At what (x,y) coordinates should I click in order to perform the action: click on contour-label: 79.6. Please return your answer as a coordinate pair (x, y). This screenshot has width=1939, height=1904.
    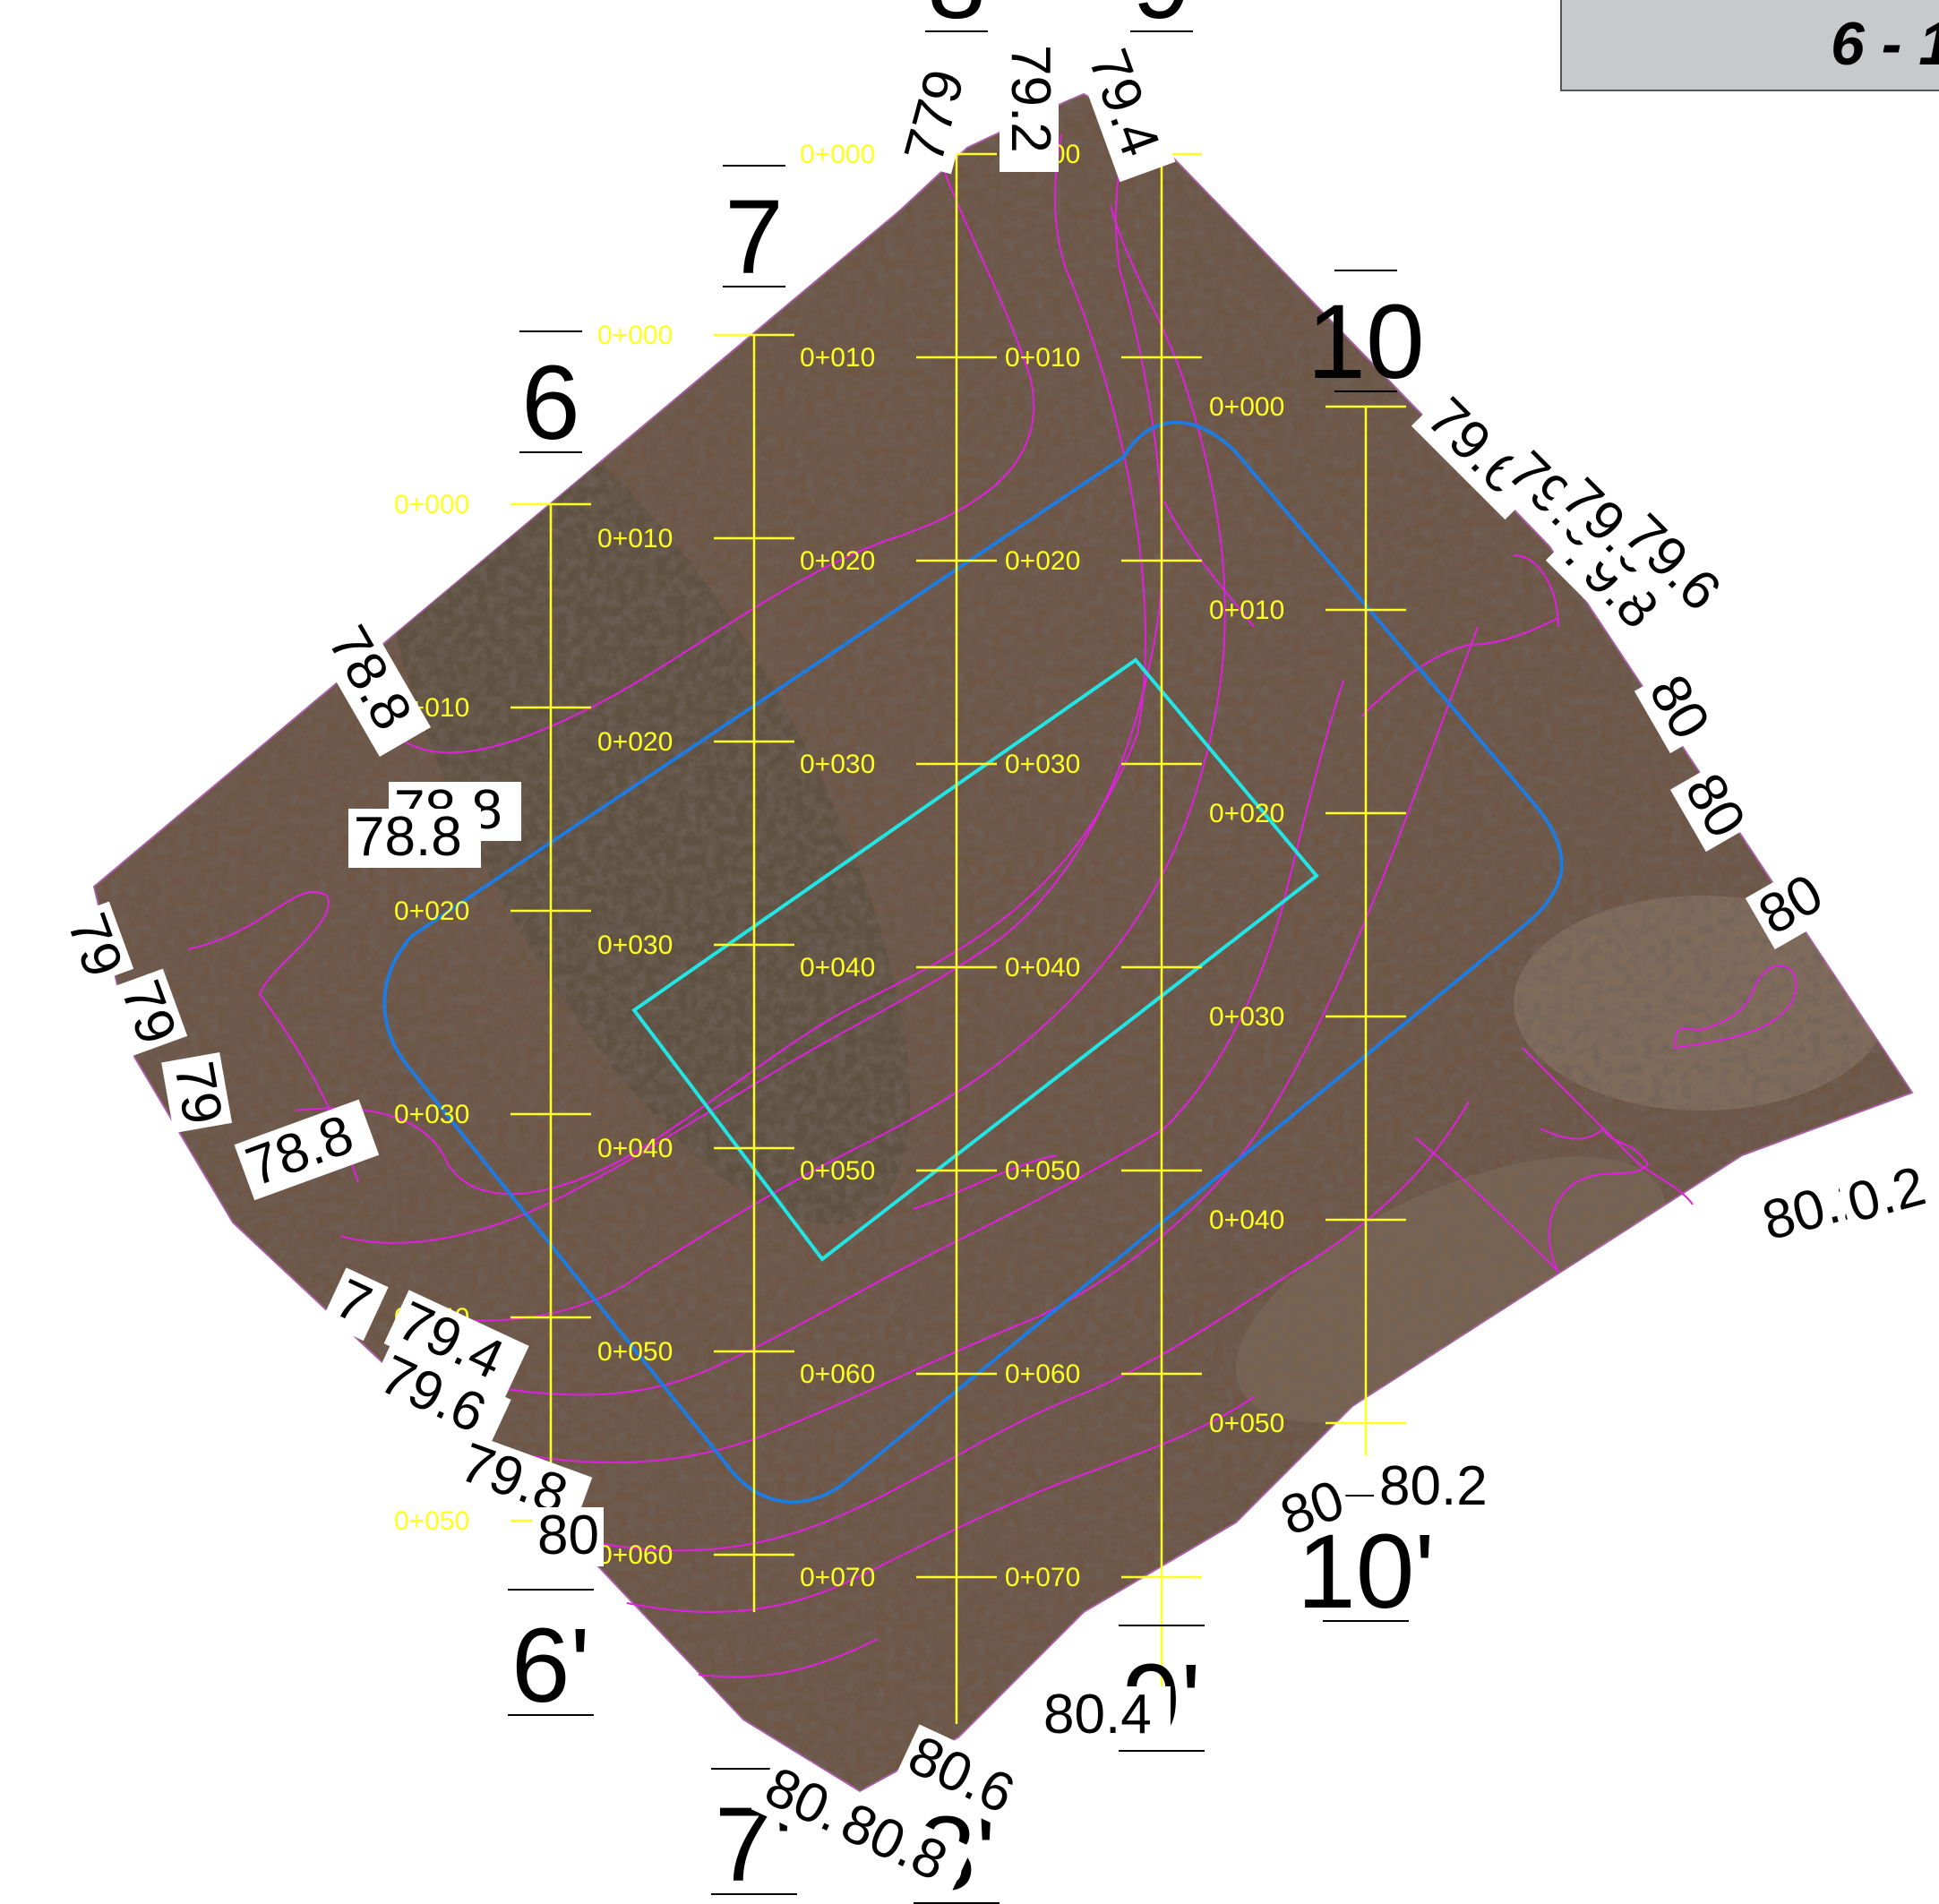
    Looking at the image, I should click on (1676, 568).